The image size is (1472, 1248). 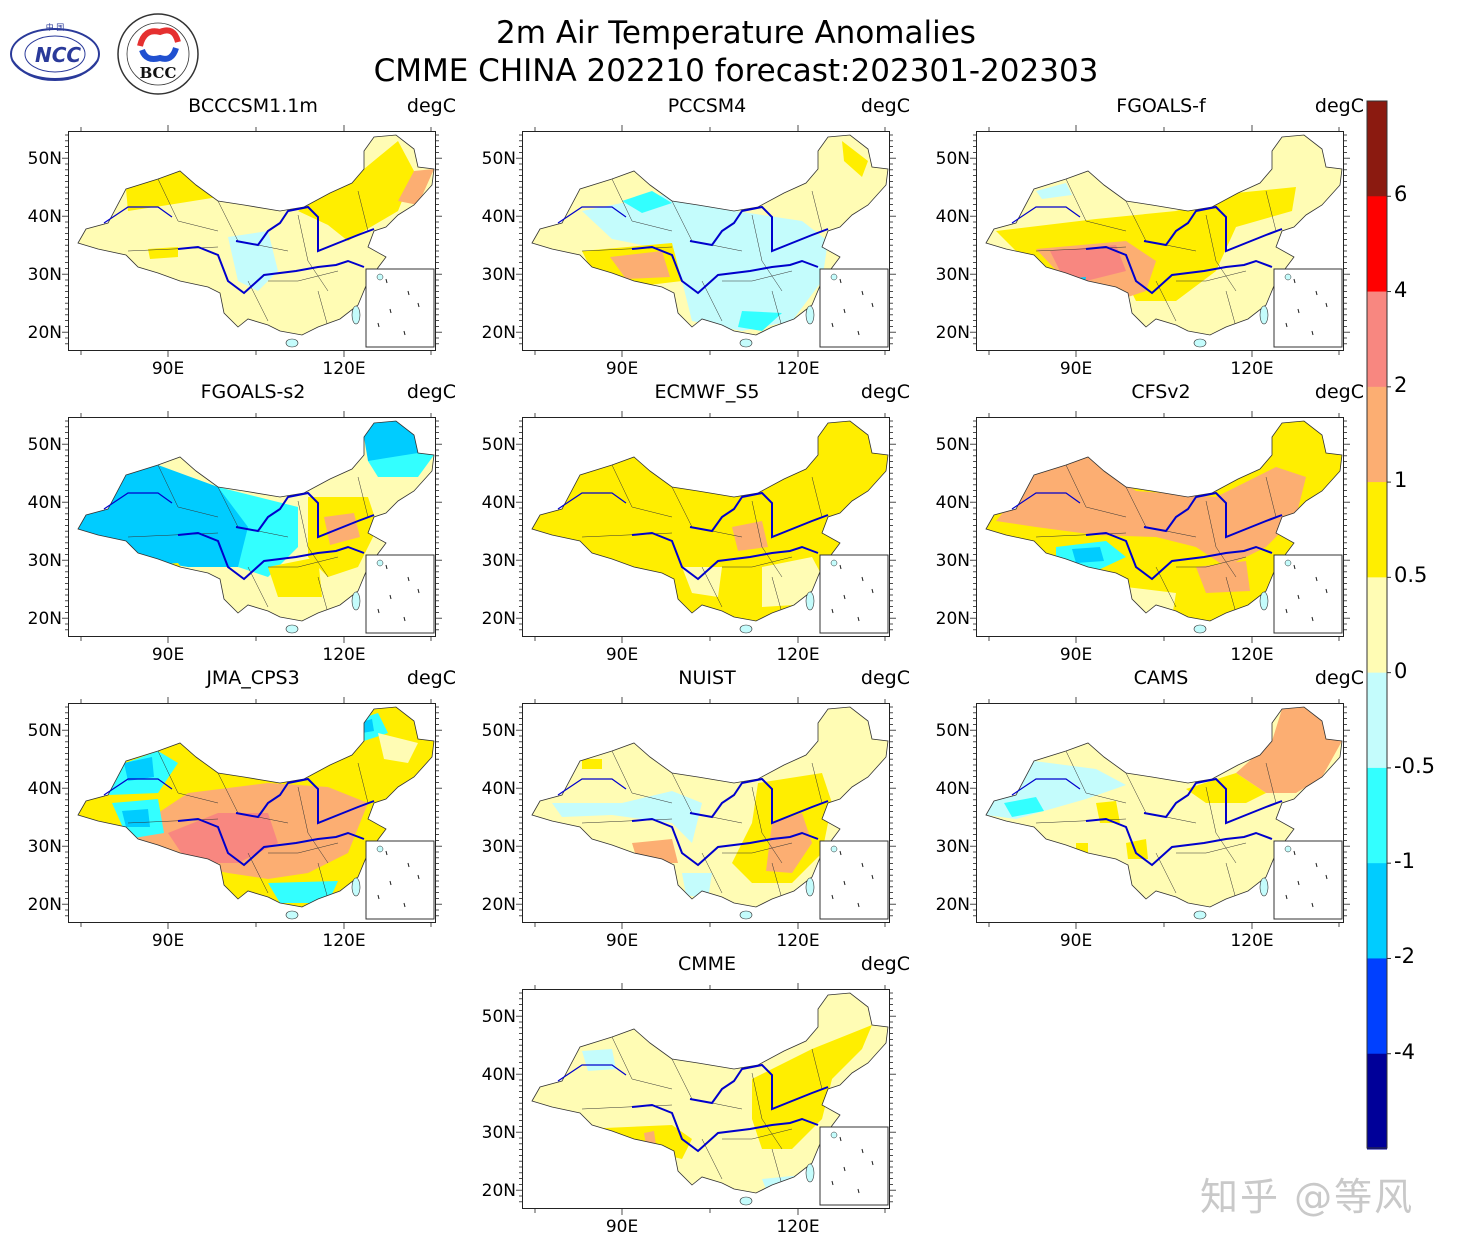 What do you see at coordinates (1200, 629) in the screenshot?
I see `hainan-island` at bounding box center [1200, 629].